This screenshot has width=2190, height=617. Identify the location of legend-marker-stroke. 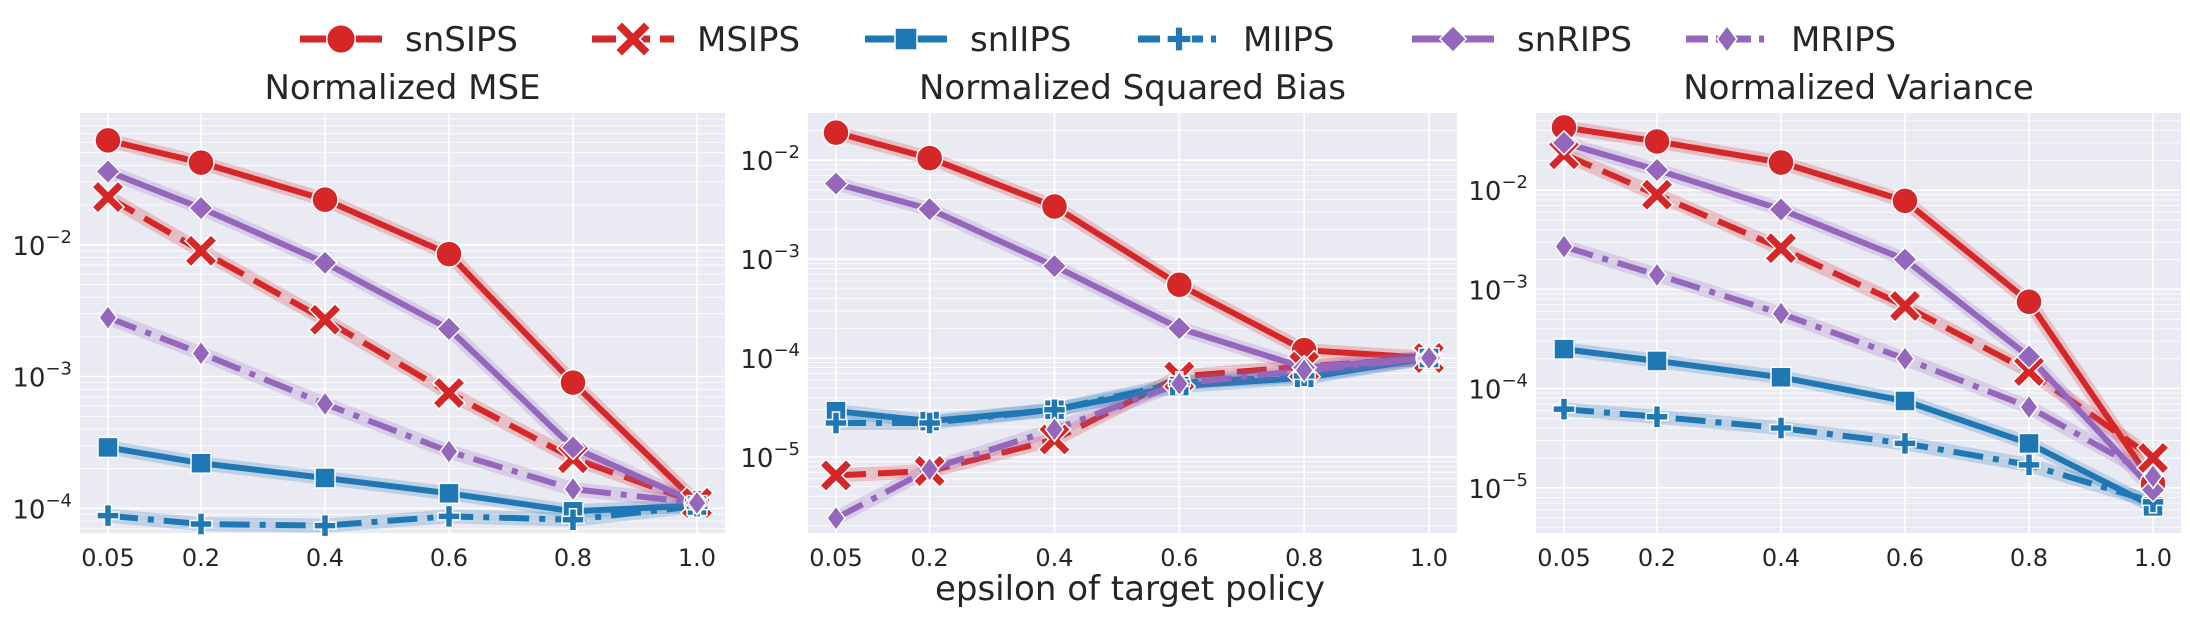
(633, 39).